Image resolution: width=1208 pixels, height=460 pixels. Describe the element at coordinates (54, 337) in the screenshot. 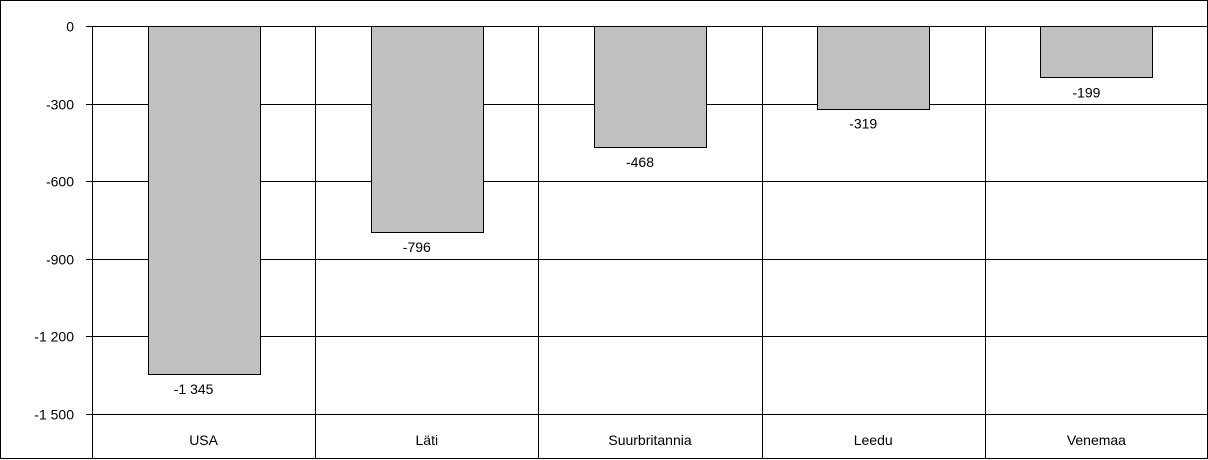

I see `y-tick-label: -1 200` at that location.